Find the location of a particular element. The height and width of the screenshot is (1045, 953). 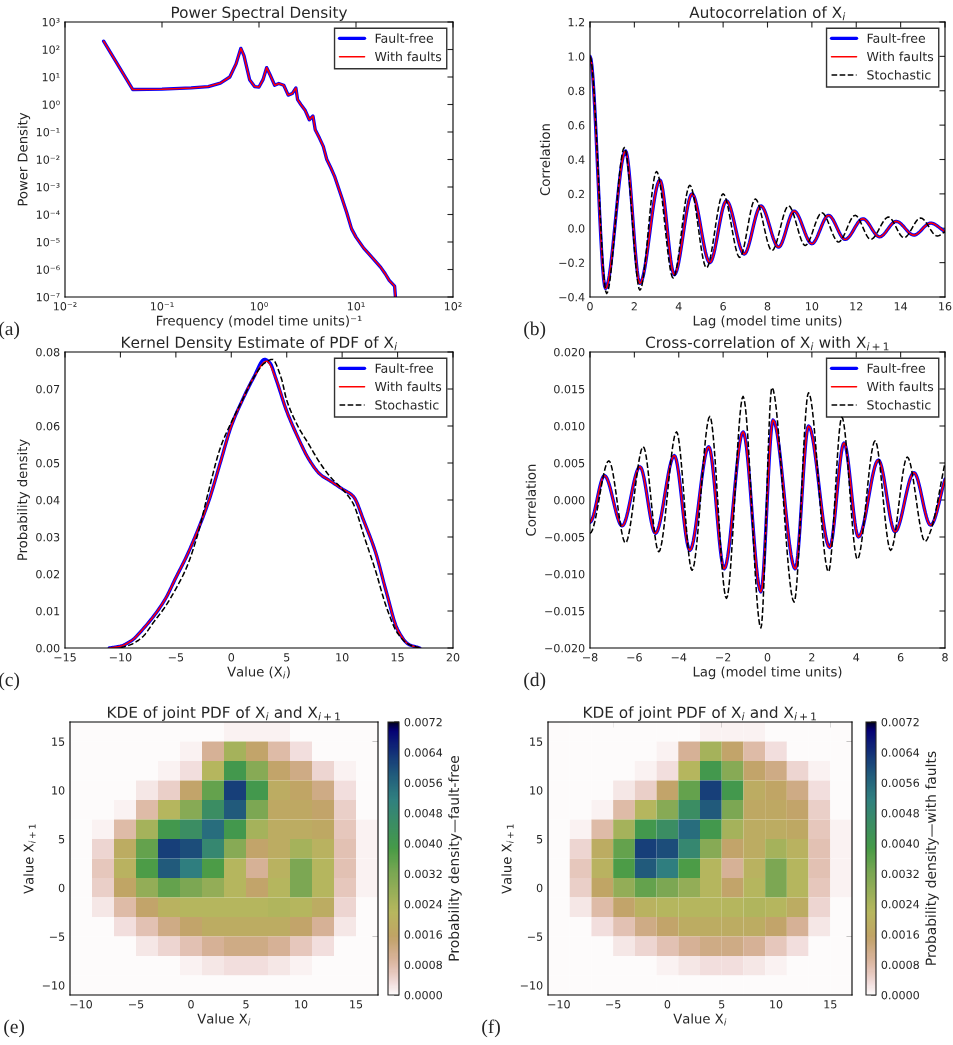

y-tick-label: 0.00 is located at coordinates (48, 648).